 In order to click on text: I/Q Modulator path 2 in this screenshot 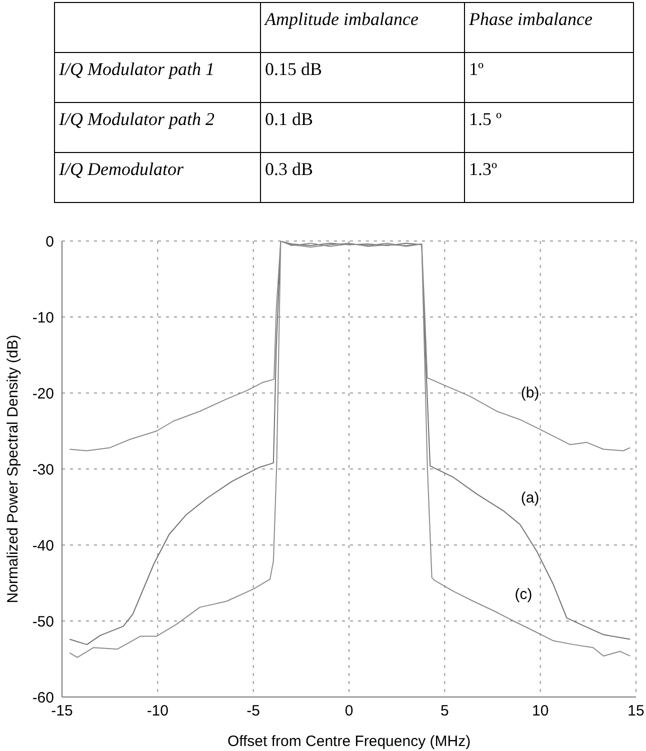, I will do `click(136, 119)`.